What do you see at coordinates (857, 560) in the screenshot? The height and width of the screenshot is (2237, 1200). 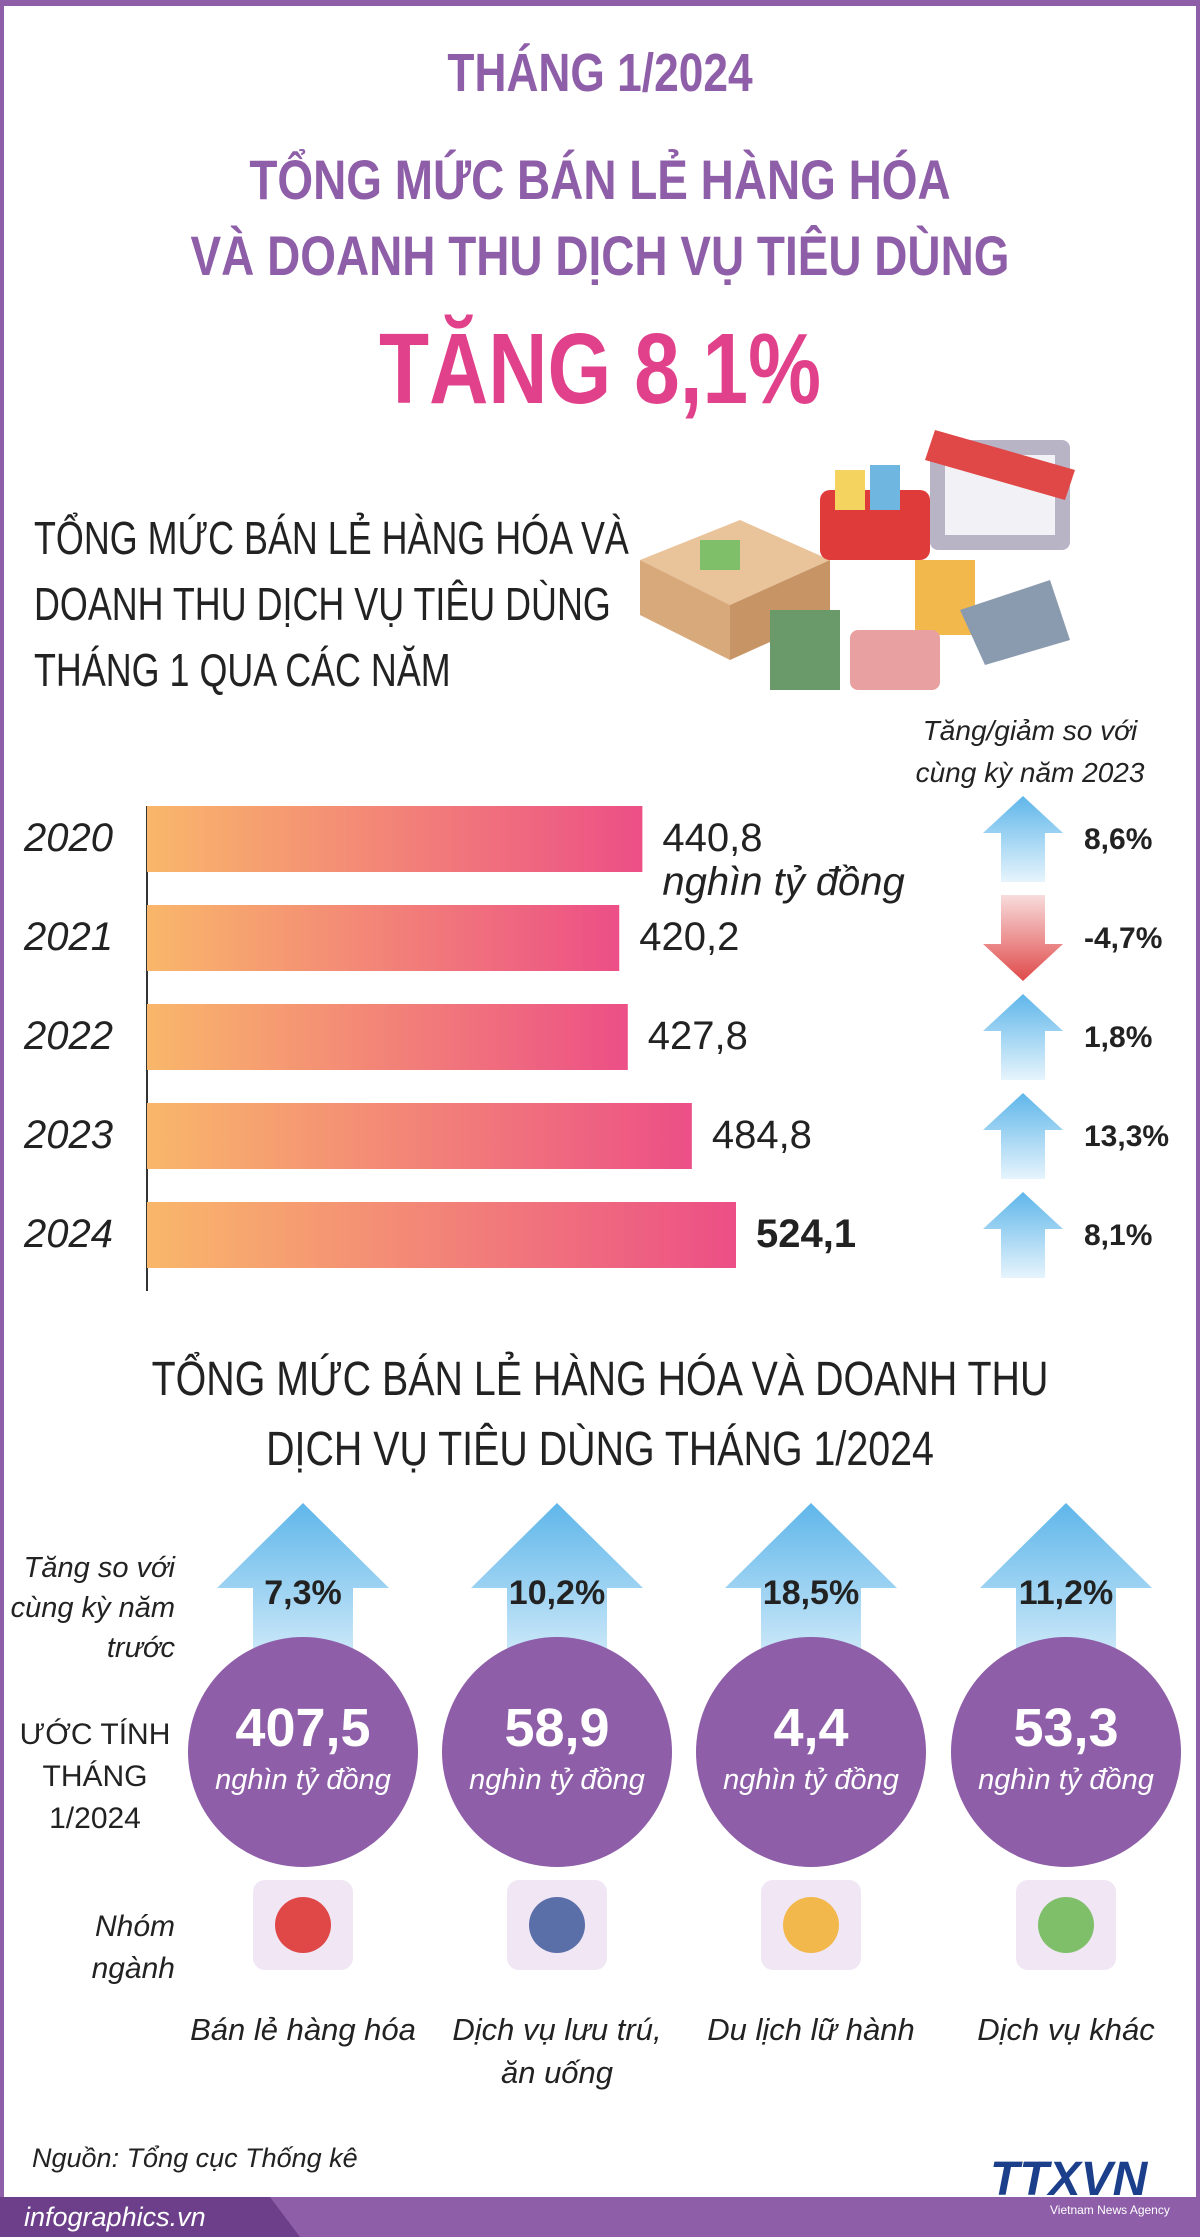 I see `illustration` at bounding box center [857, 560].